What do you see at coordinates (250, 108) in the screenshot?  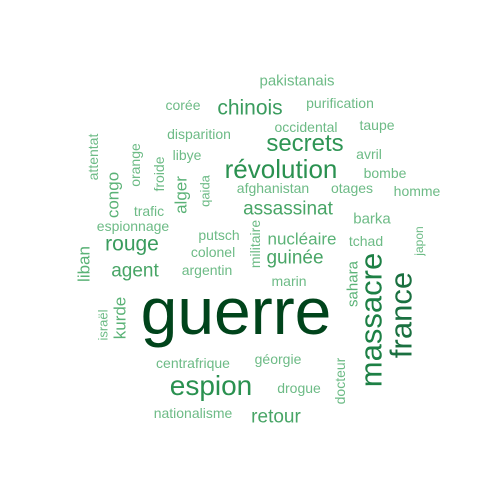 I see `word-chinois: chinois` at bounding box center [250, 108].